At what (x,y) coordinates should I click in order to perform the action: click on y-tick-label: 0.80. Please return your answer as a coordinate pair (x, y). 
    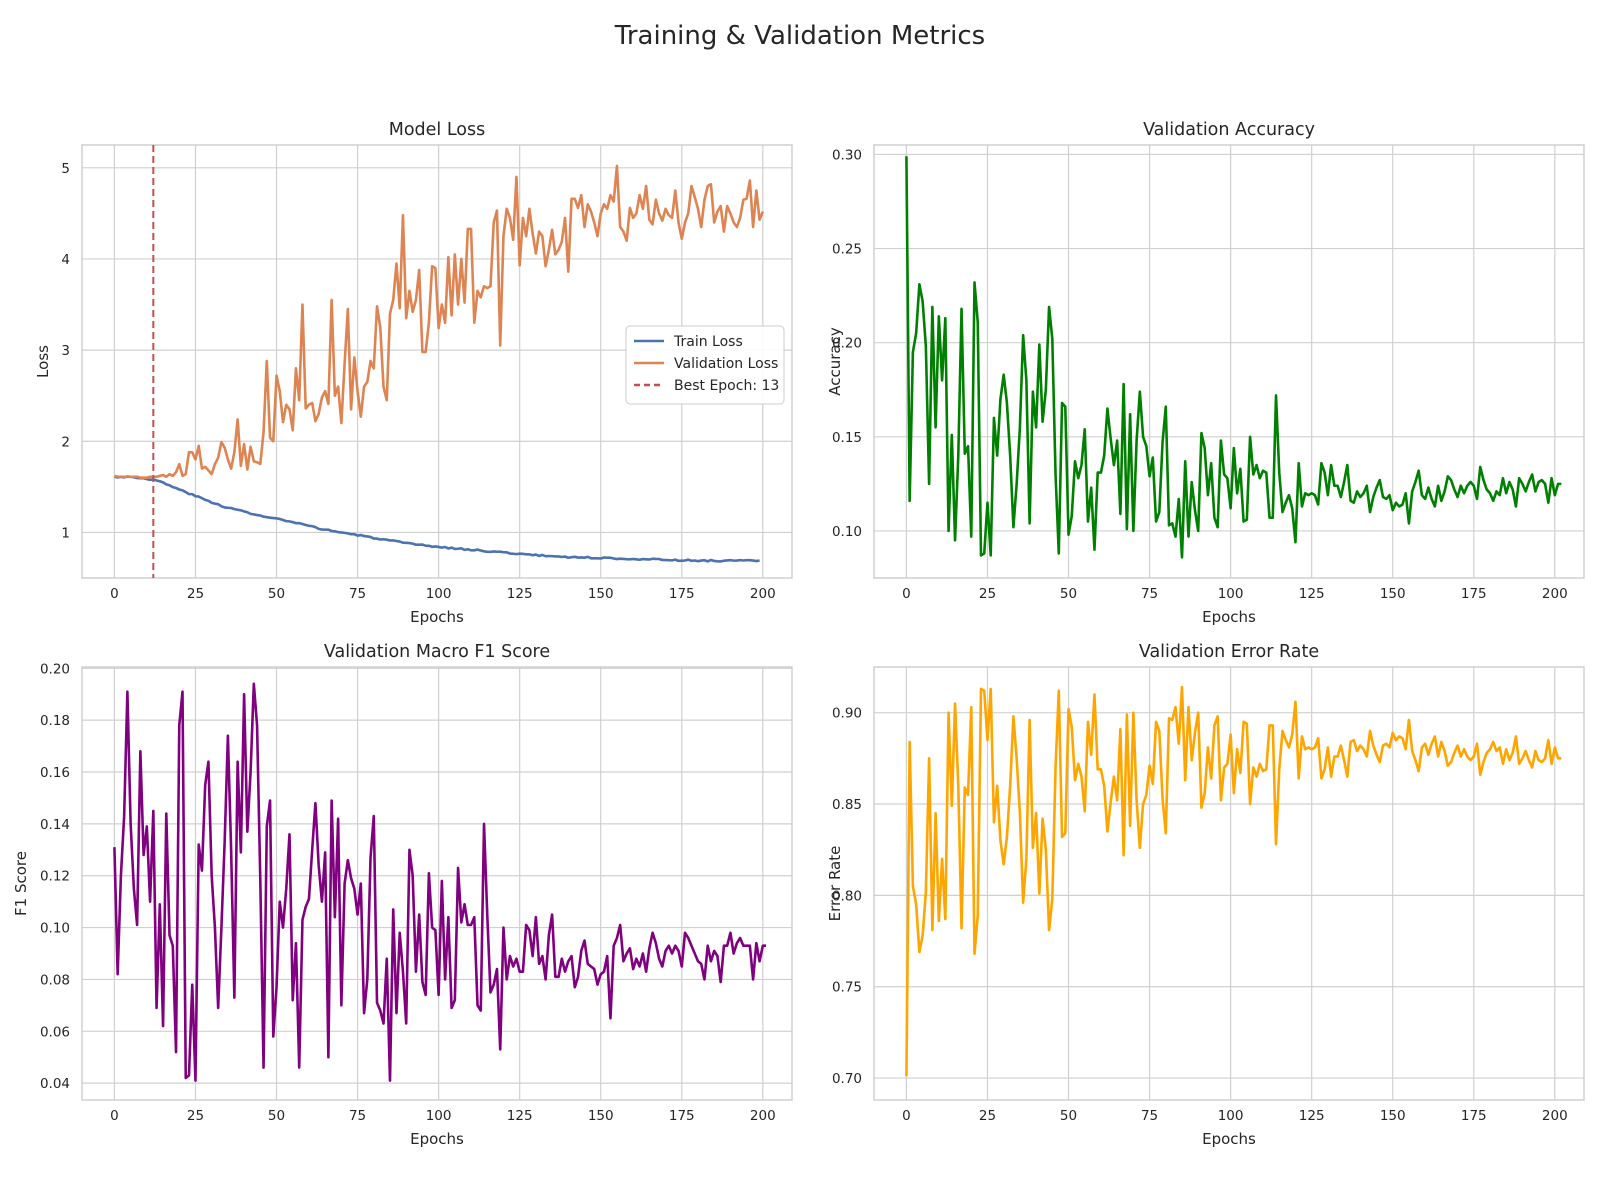
    Looking at the image, I should click on (847, 896).